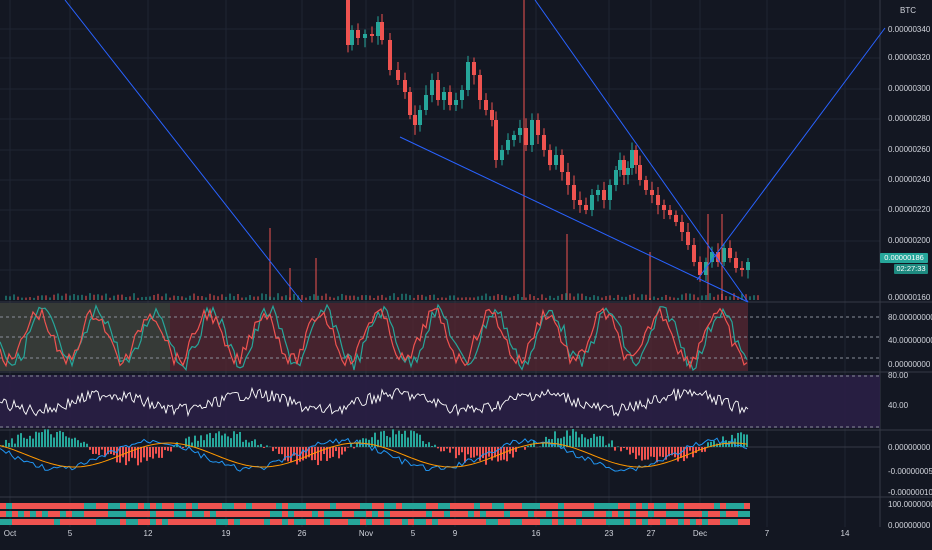 Image resolution: width=932 pixels, height=550 pixels. Describe the element at coordinates (908, 10) in the screenshot. I see `symbol-label: BTC` at that location.